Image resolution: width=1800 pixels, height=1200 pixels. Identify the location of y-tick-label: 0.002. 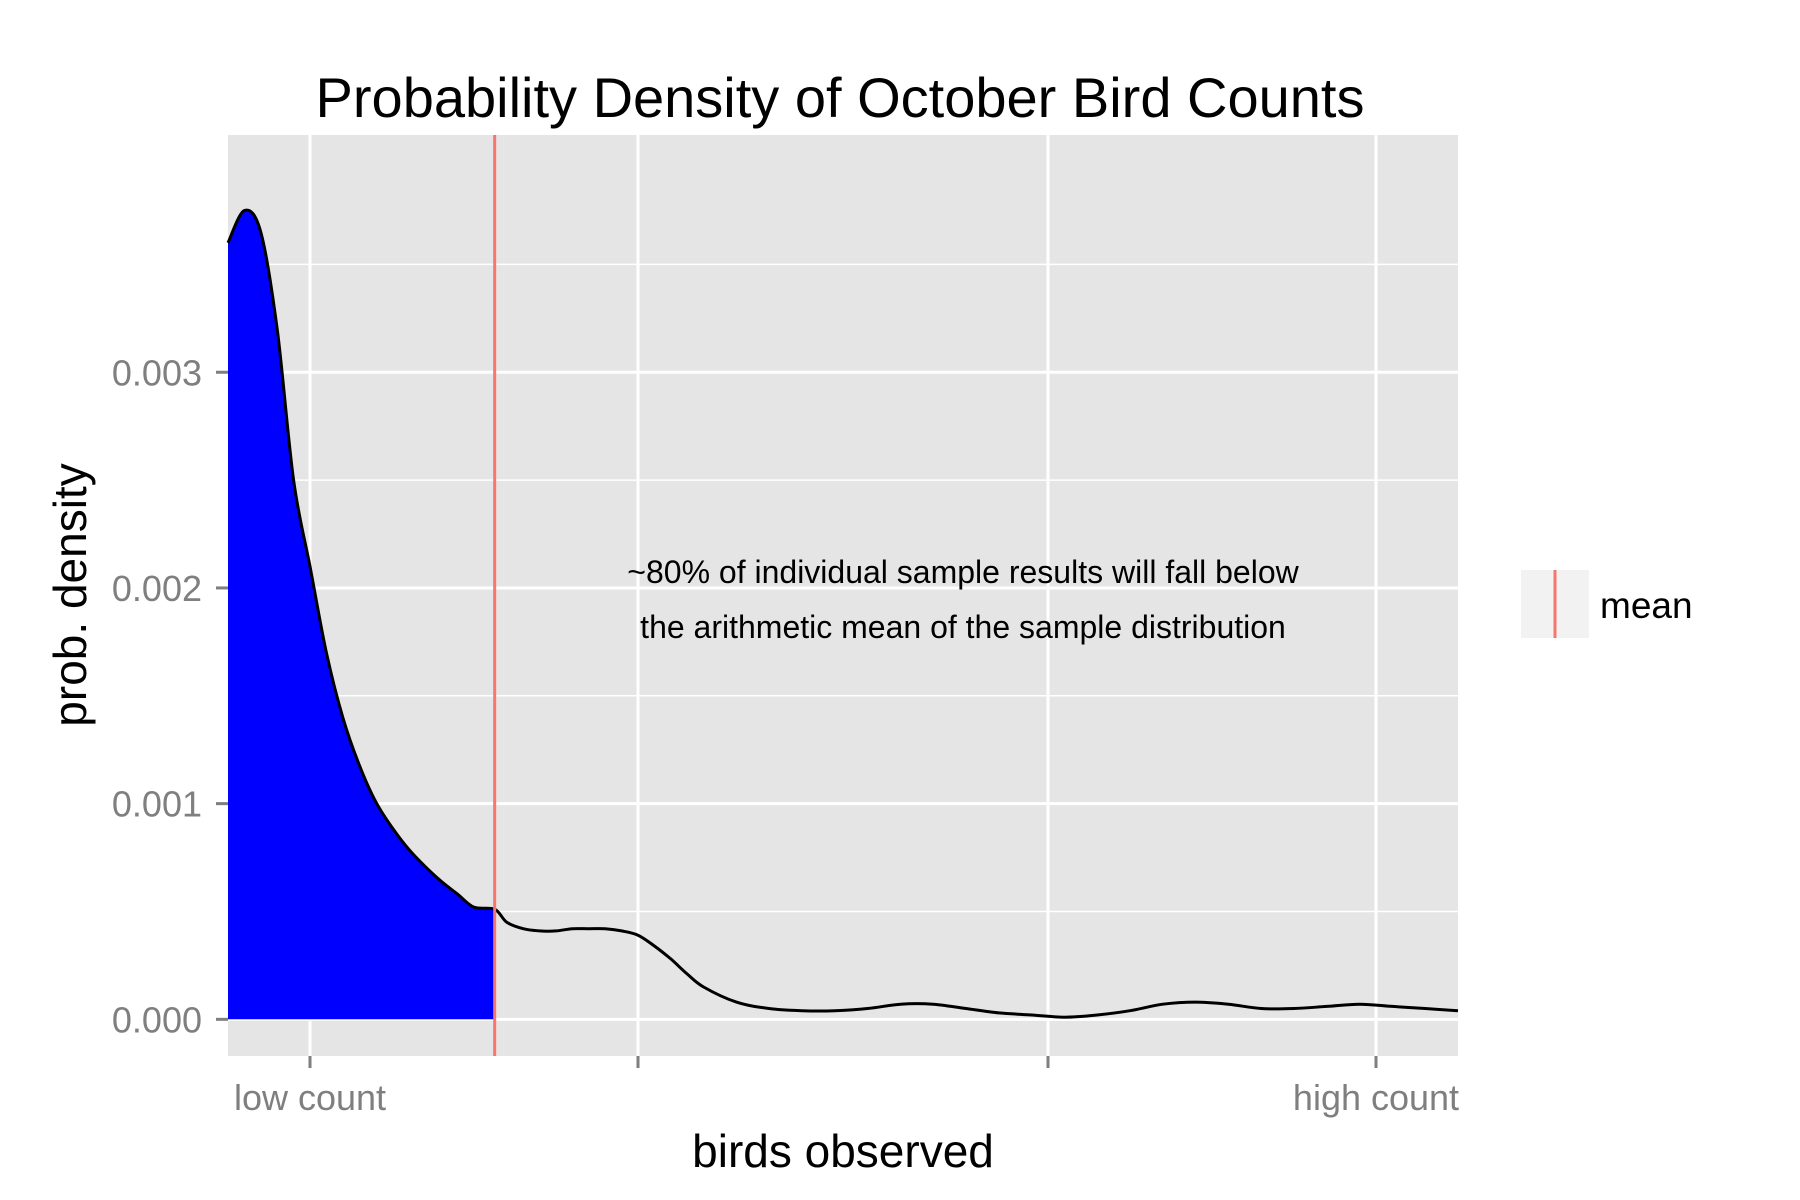
(157, 588).